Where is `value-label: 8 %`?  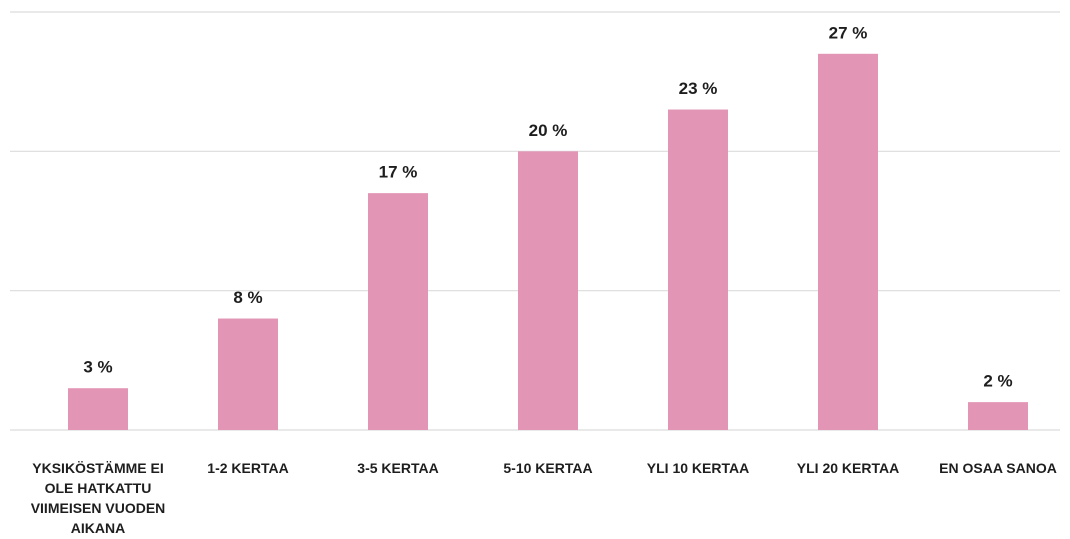
value-label: 8 % is located at coordinates (247, 297).